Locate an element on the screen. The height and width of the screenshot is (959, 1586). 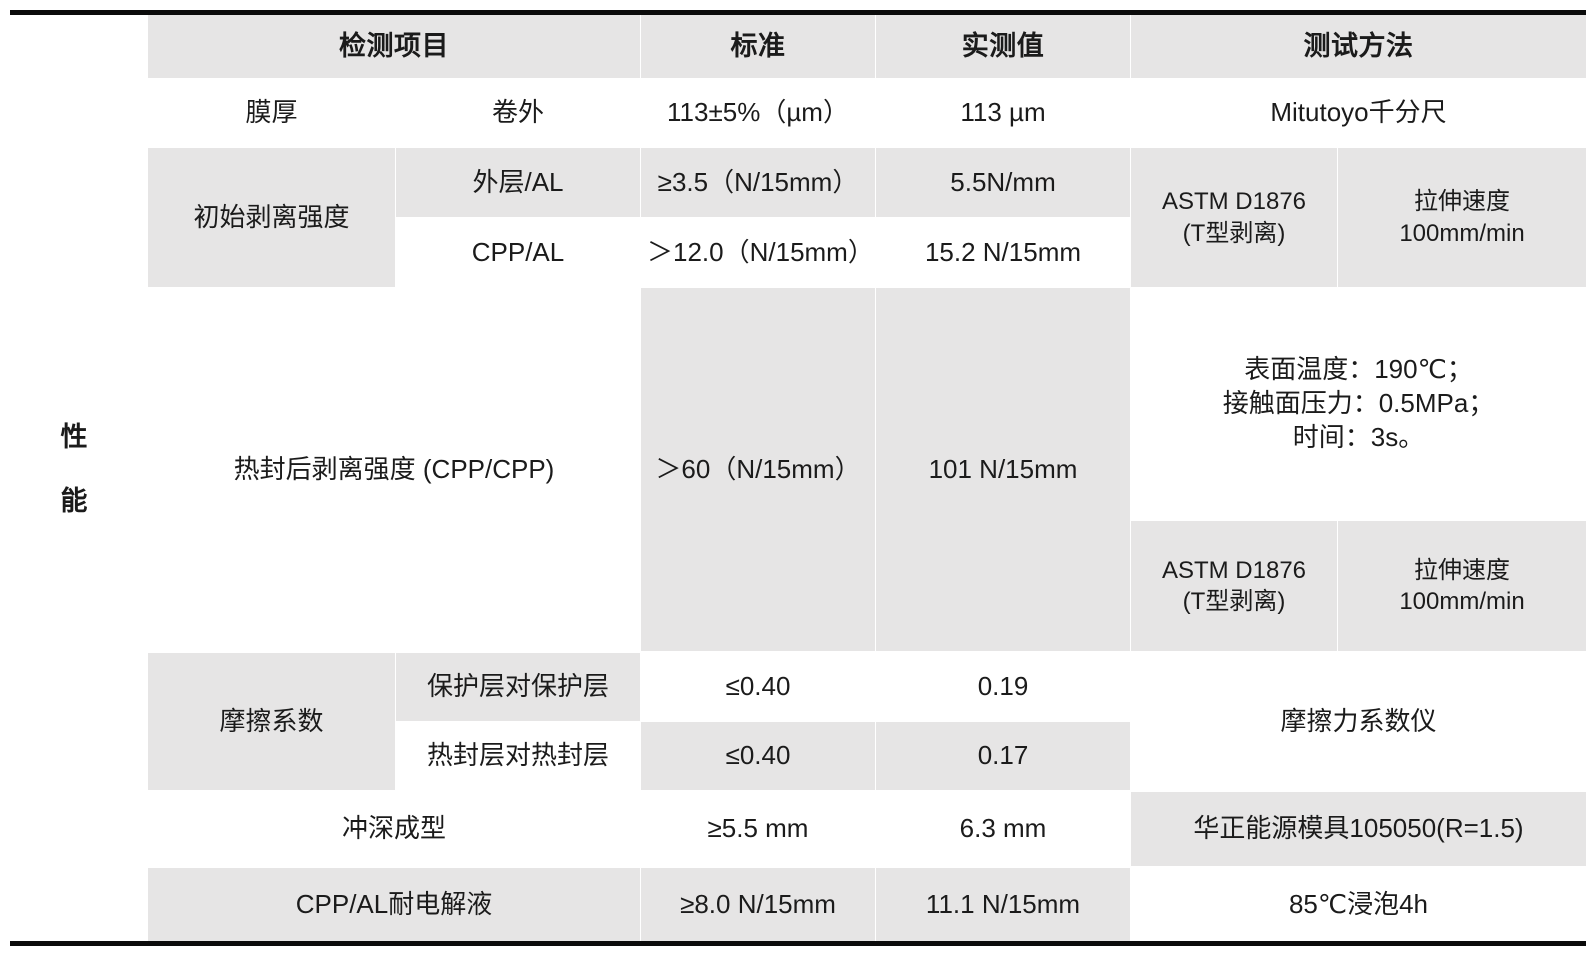
row-heatseal-measured: 101 N/15mm is located at coordinates (1003, 469).